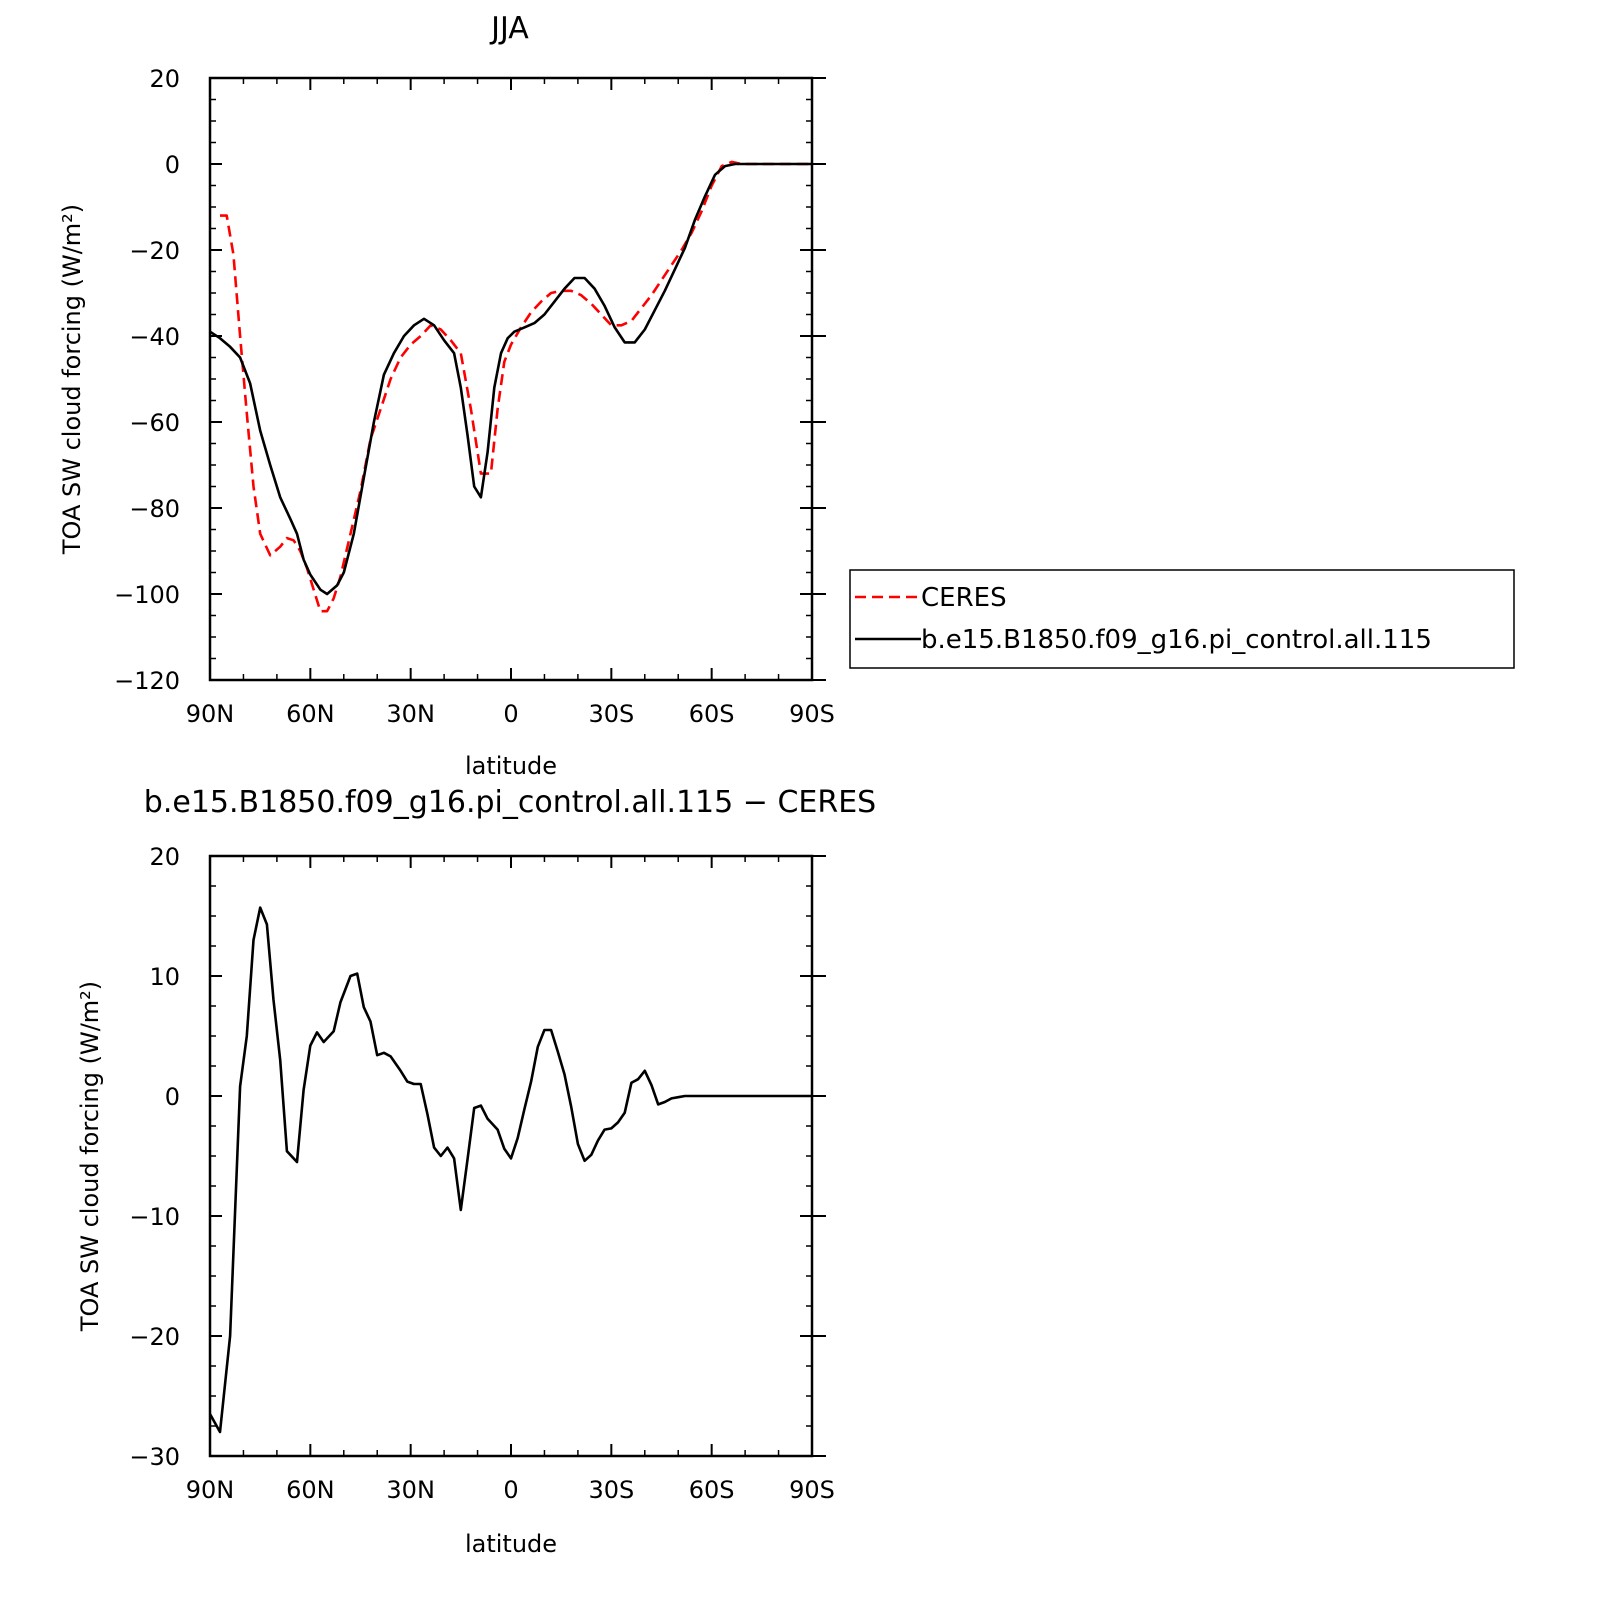  I want to click on series-line-ceres, so click(516, 386).